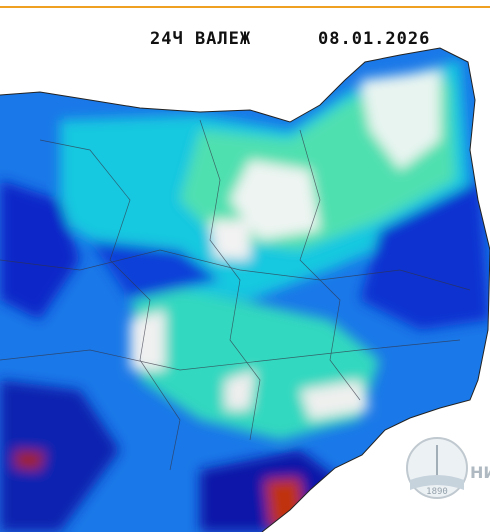 The height and width of the screenshot is (532, 490). What do you see at coordinates (437, 492) in the screenshot?
I see `logo-year: 1890` at bounding box center [437, 492].